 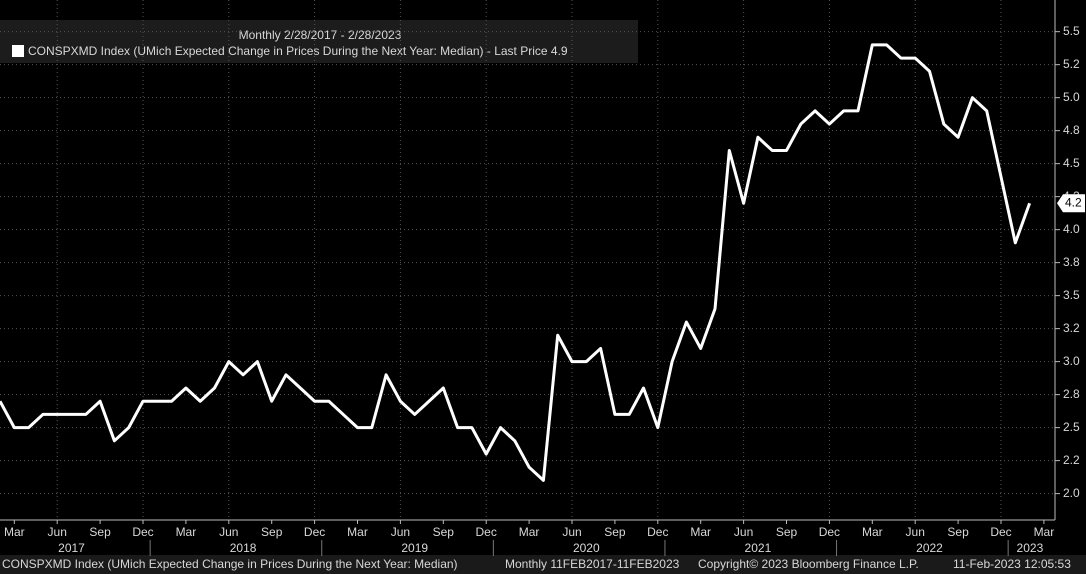 What do you see at coordinates (586, 548) in the screenshot?
I see `year-label: 2020` at bounding box center [586, 548].